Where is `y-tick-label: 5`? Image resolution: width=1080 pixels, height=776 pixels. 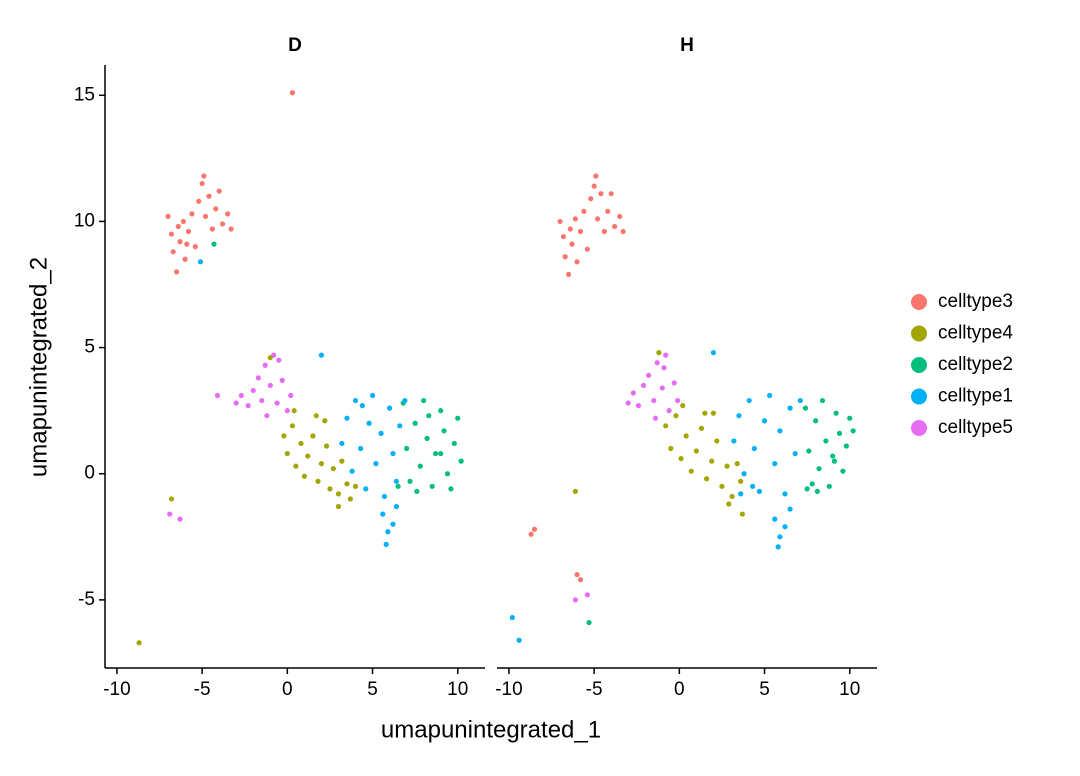 y-tick-label: 5 is located at coordinates (89, 347).